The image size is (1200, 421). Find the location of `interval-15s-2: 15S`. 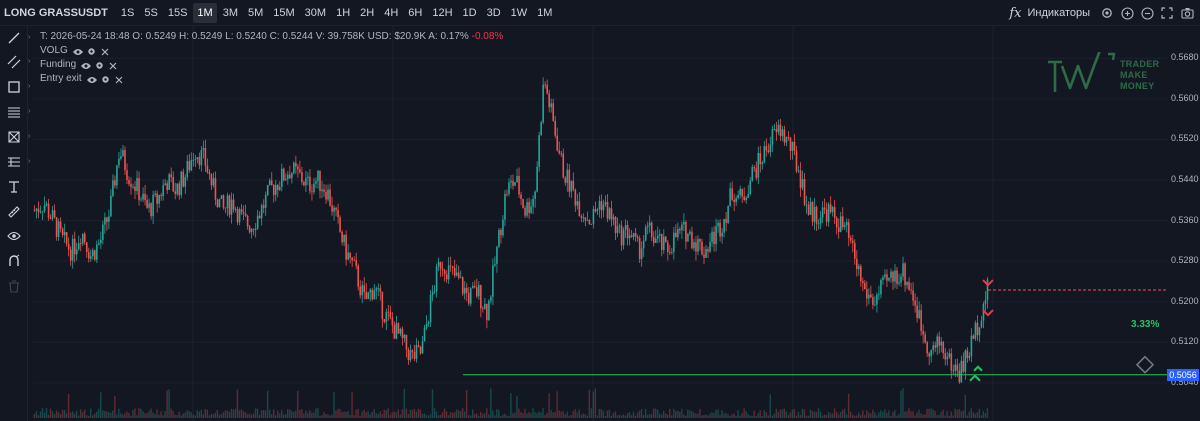

interval-15s-2: 15S is located at coordinates (177, 12).